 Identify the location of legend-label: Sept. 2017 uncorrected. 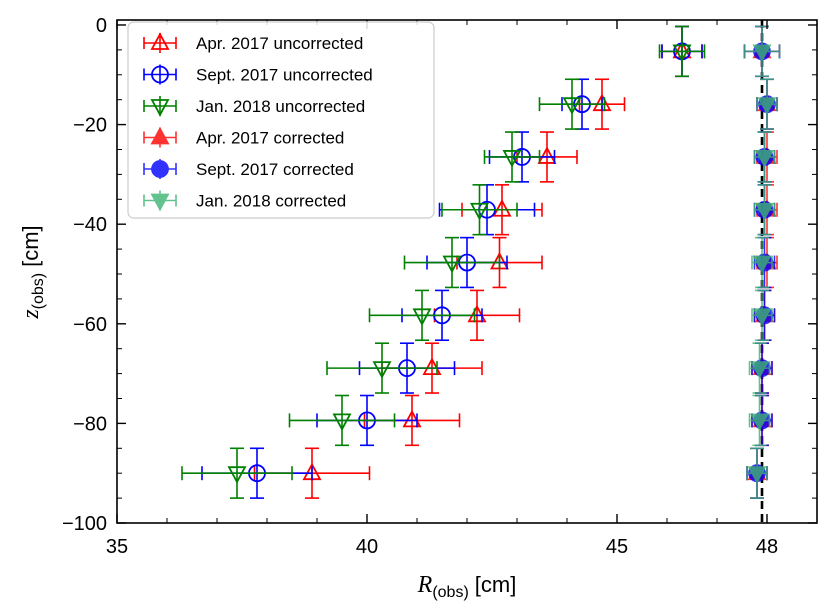
(284, 75).